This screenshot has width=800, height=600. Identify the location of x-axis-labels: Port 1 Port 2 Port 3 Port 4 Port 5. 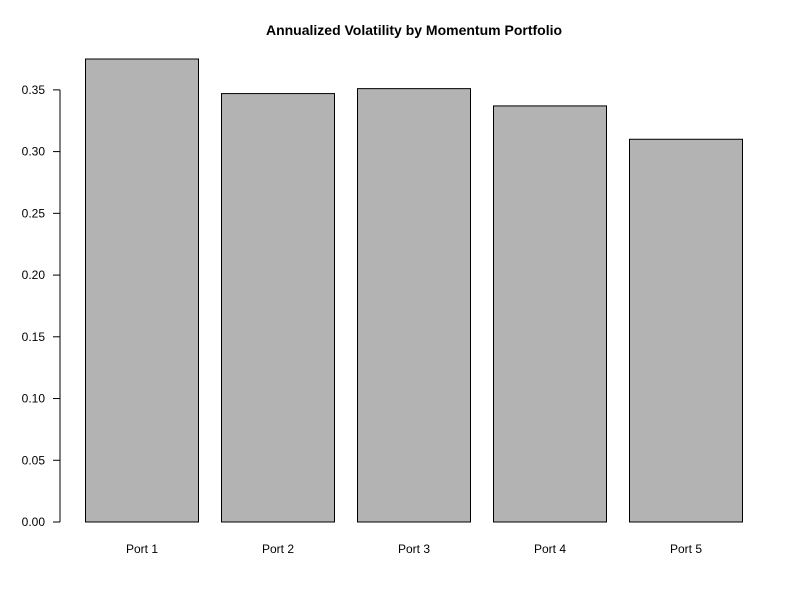
(414, 549).